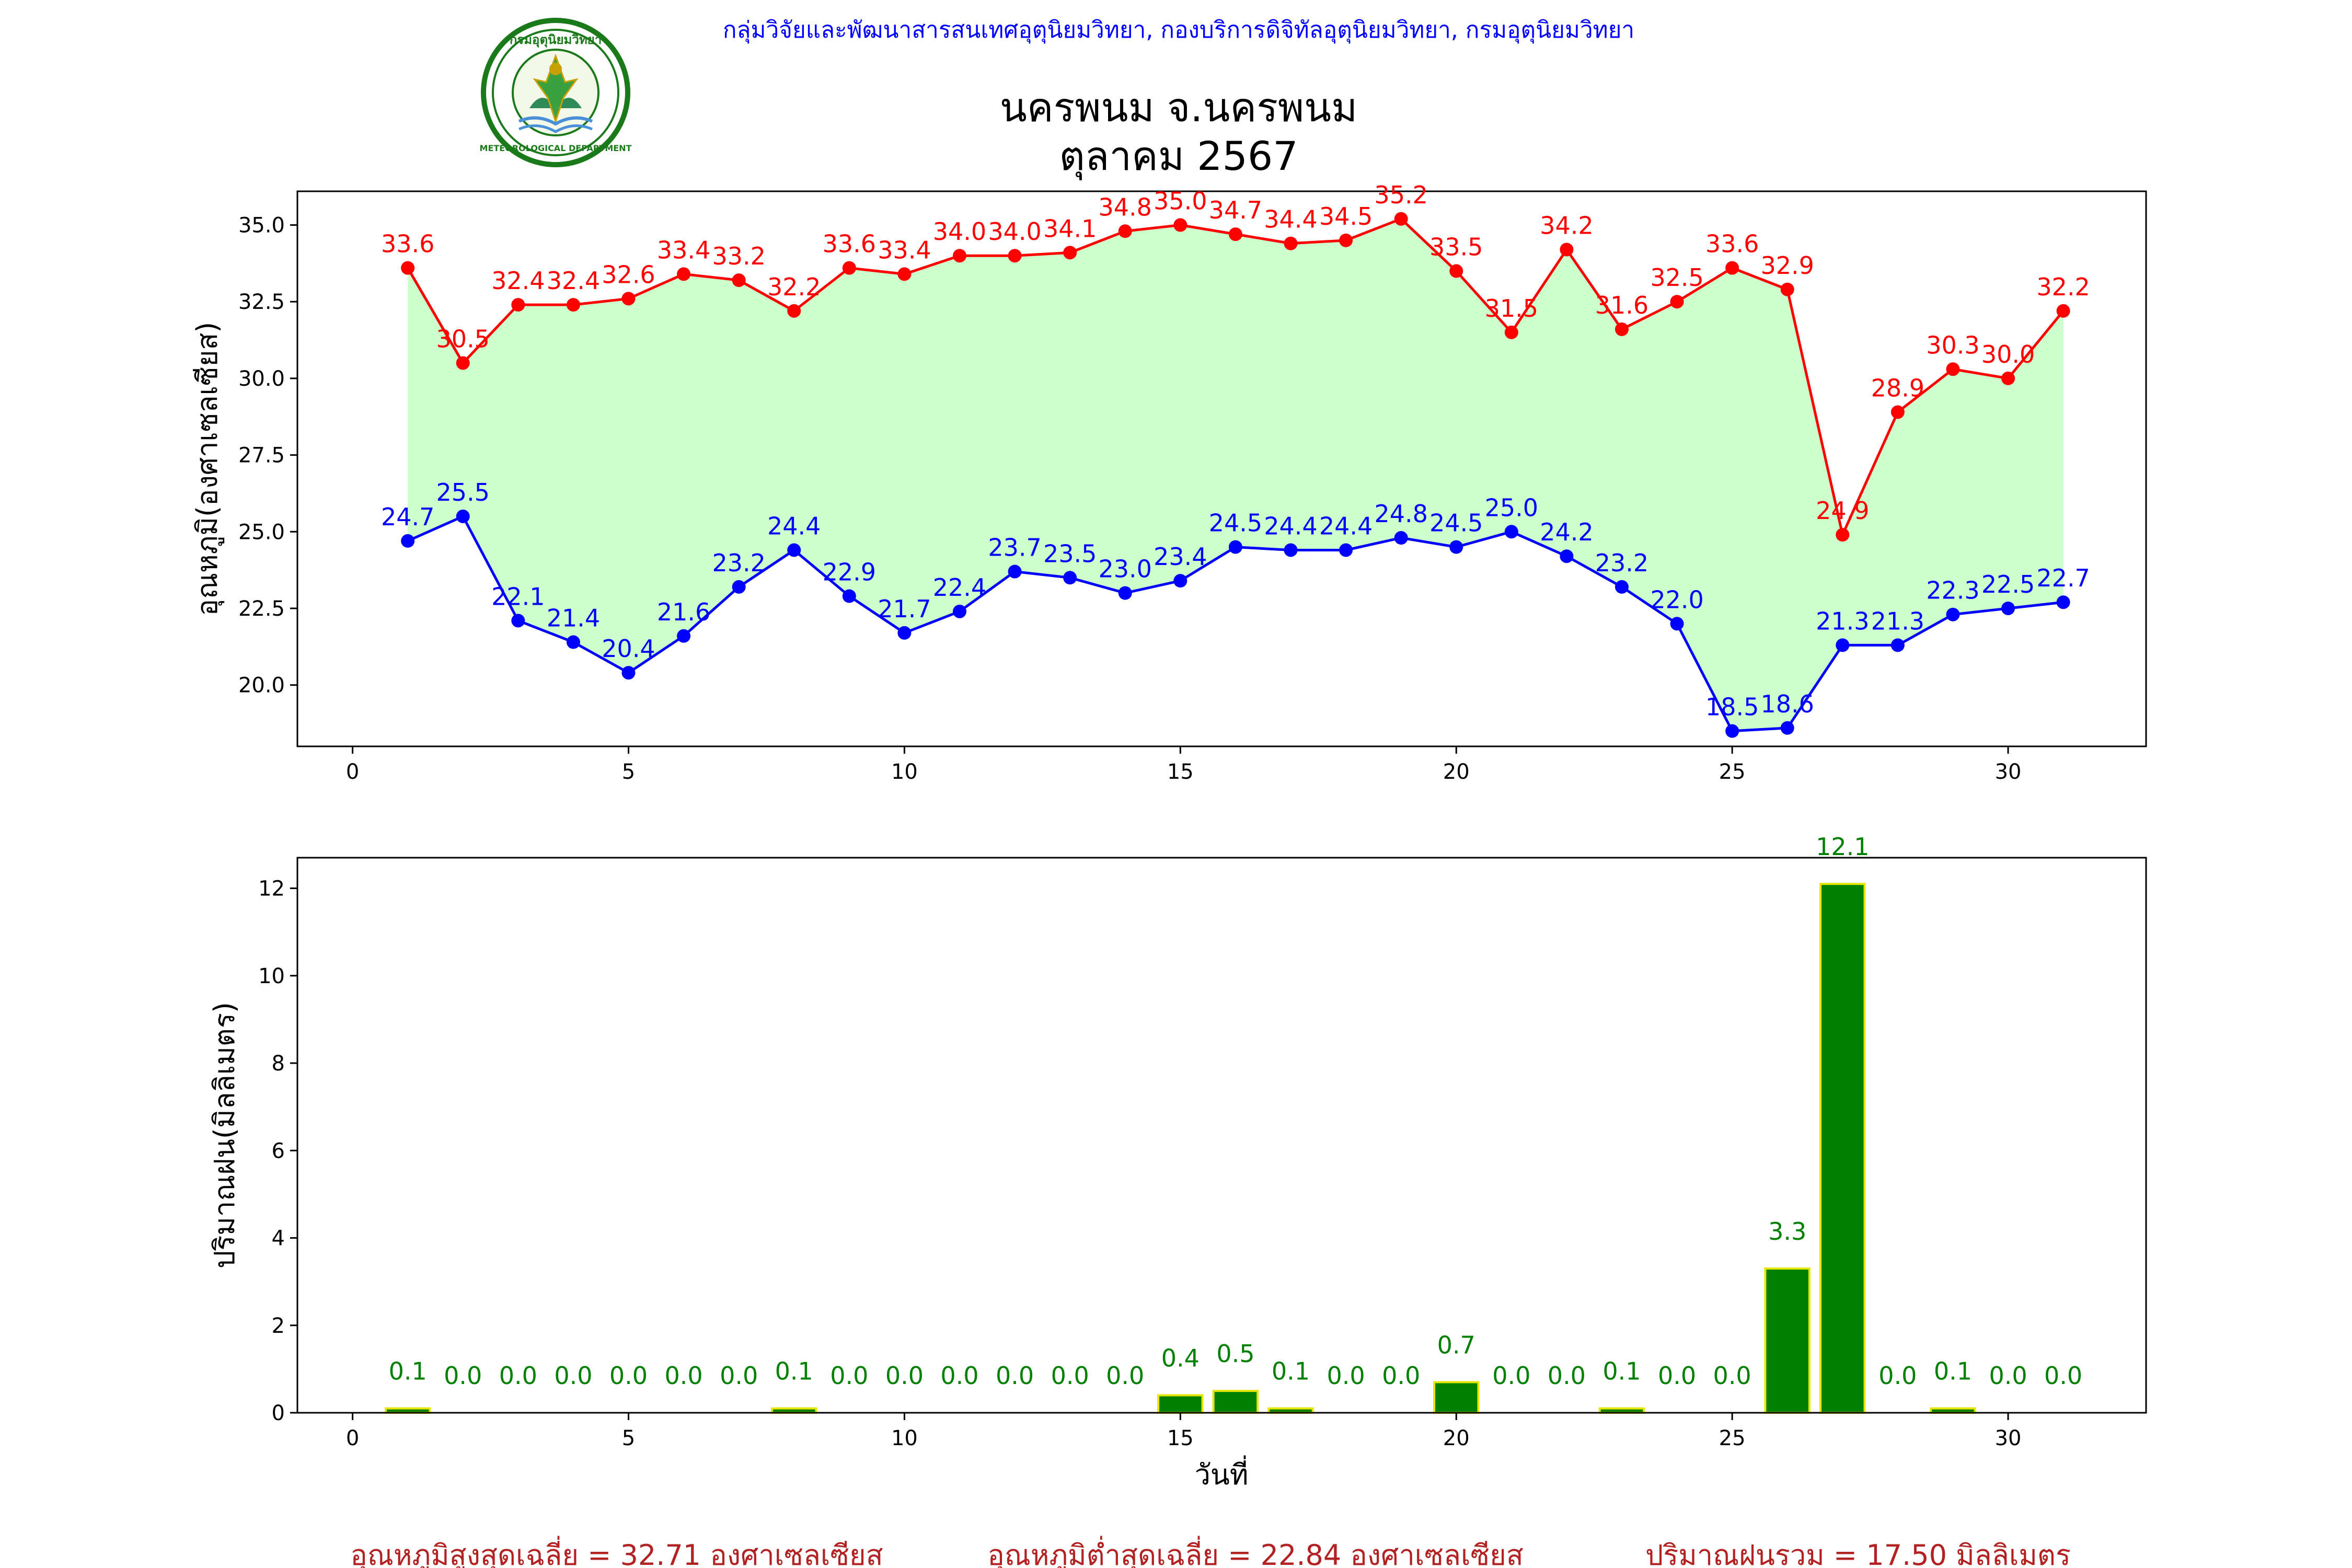 The height and width of the screenshot is (1568, 2352). I want to click on min-temperature-label: 18.6, so click(1787, 704).